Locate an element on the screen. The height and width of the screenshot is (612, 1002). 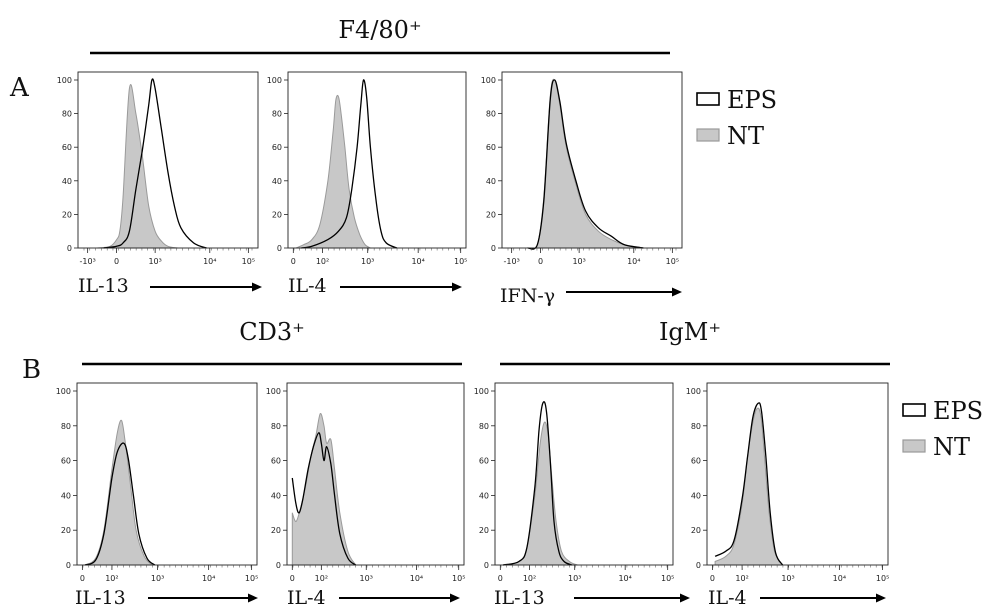
y-tick-label-b2: 80 is located at coordinates (276, 426).